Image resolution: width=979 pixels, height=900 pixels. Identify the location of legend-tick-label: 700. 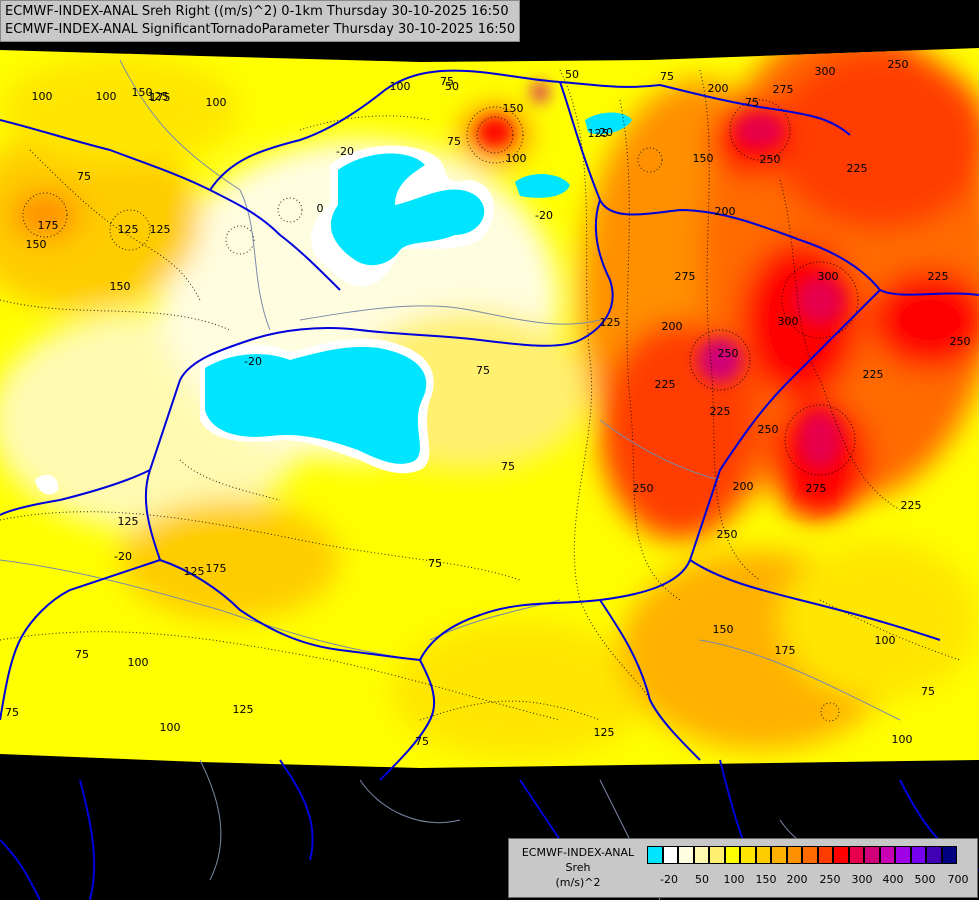
(958, 879).